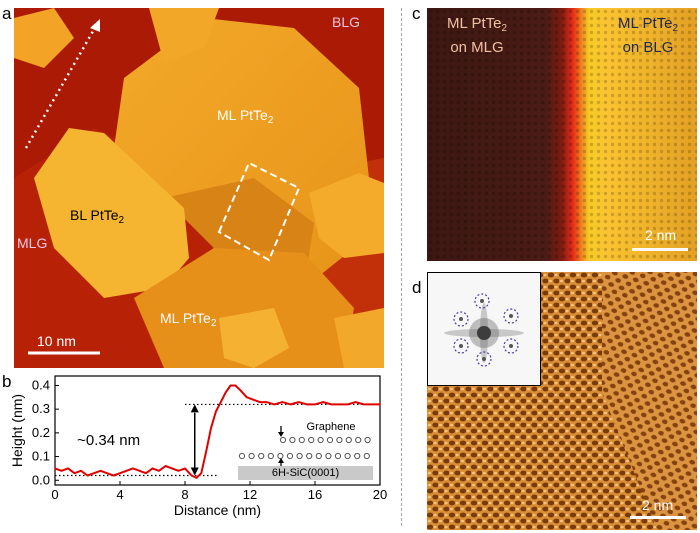 Image resolution: width=700 pixels, height=533 pixels. Describe the element at coordinates (331, 427) in the screenshot. I see `inset-graphene-label: Graphene` at that location.